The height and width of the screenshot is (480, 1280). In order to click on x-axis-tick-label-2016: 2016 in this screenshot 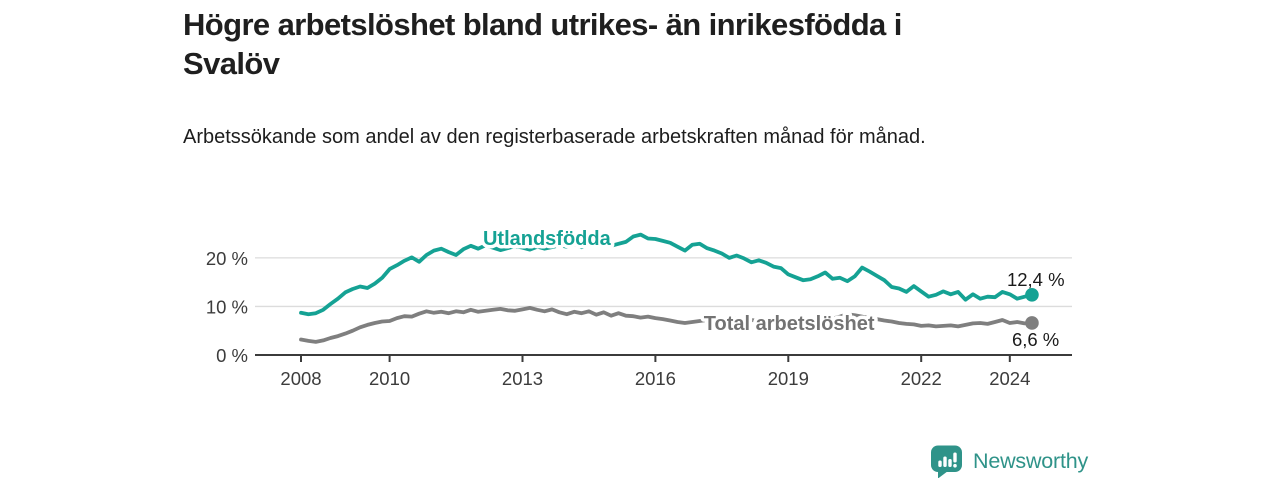, I will do `click(655, 378)`.